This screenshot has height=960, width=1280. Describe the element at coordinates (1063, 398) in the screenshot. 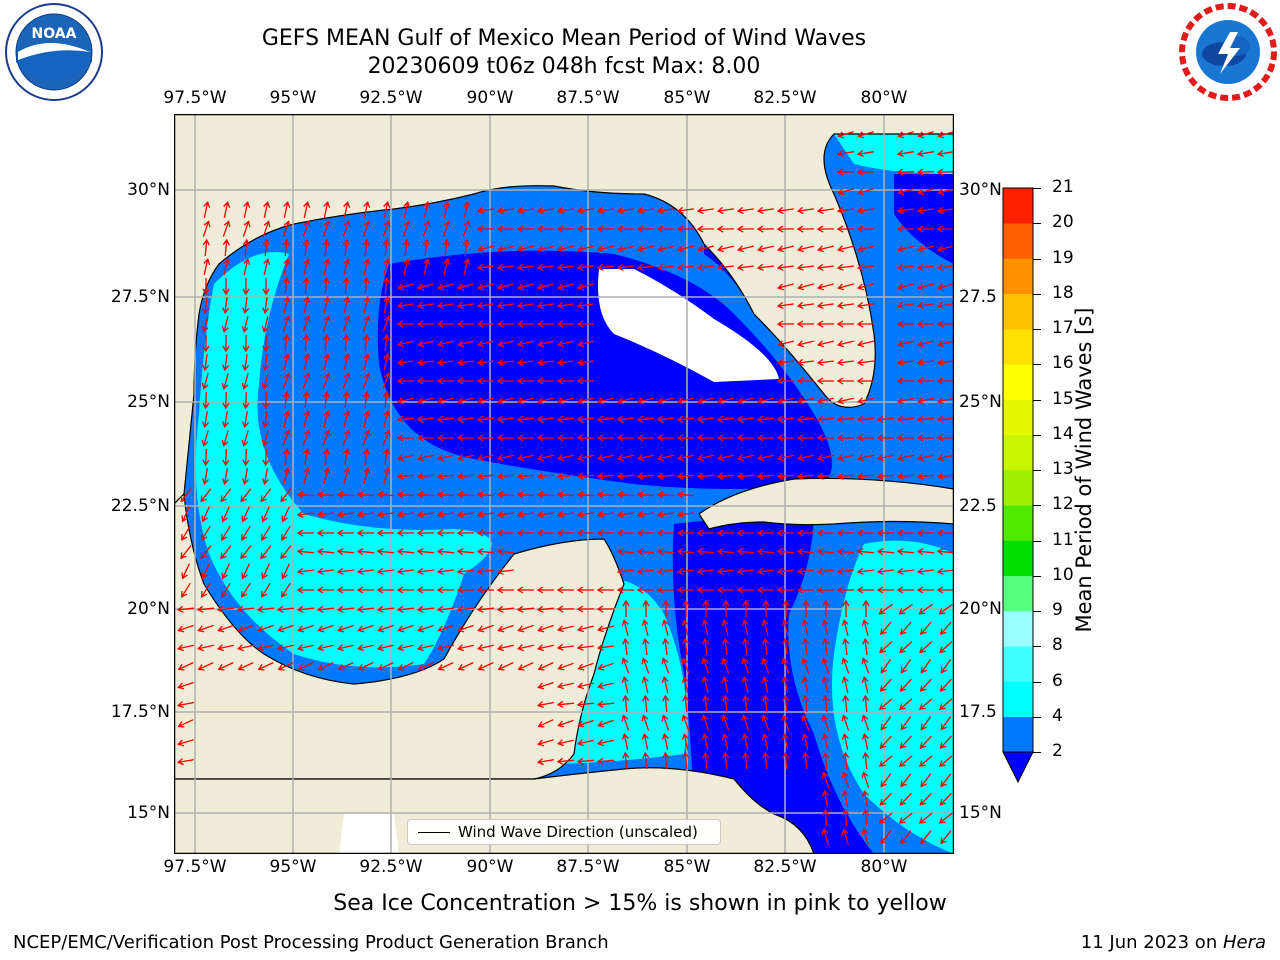

I see `colorbar-tick-label: 15` at that location.